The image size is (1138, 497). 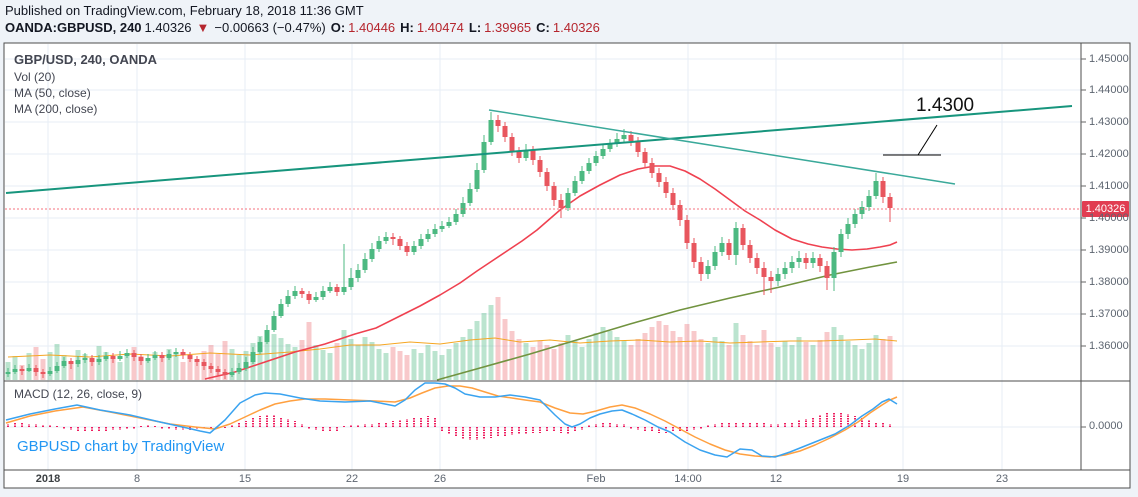 What do you see at coordinates (1109, 122) in the screenshot?
I see `price-tick-label: 1.43000` at bounding box center [1109, 122].